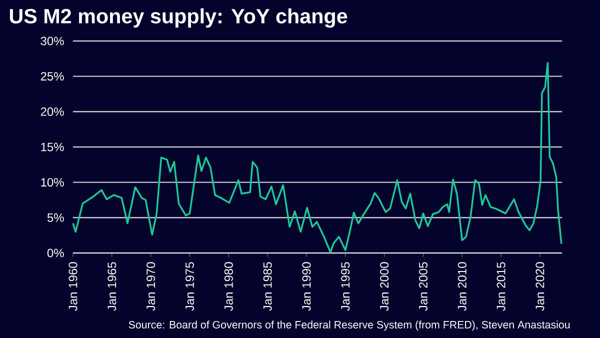 This screenshot has width=600, height=338. I want to click on chart-title: US M2 money supply: YoY change, so click(179, 18).